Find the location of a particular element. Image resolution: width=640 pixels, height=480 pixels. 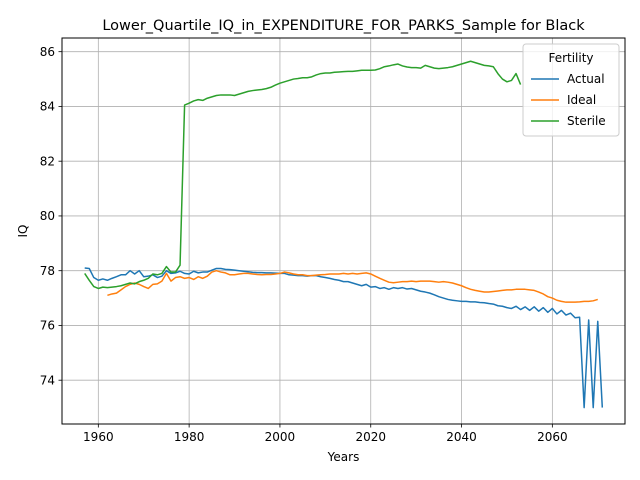

legend-title: Fertility is located at coordinates (570, 58).